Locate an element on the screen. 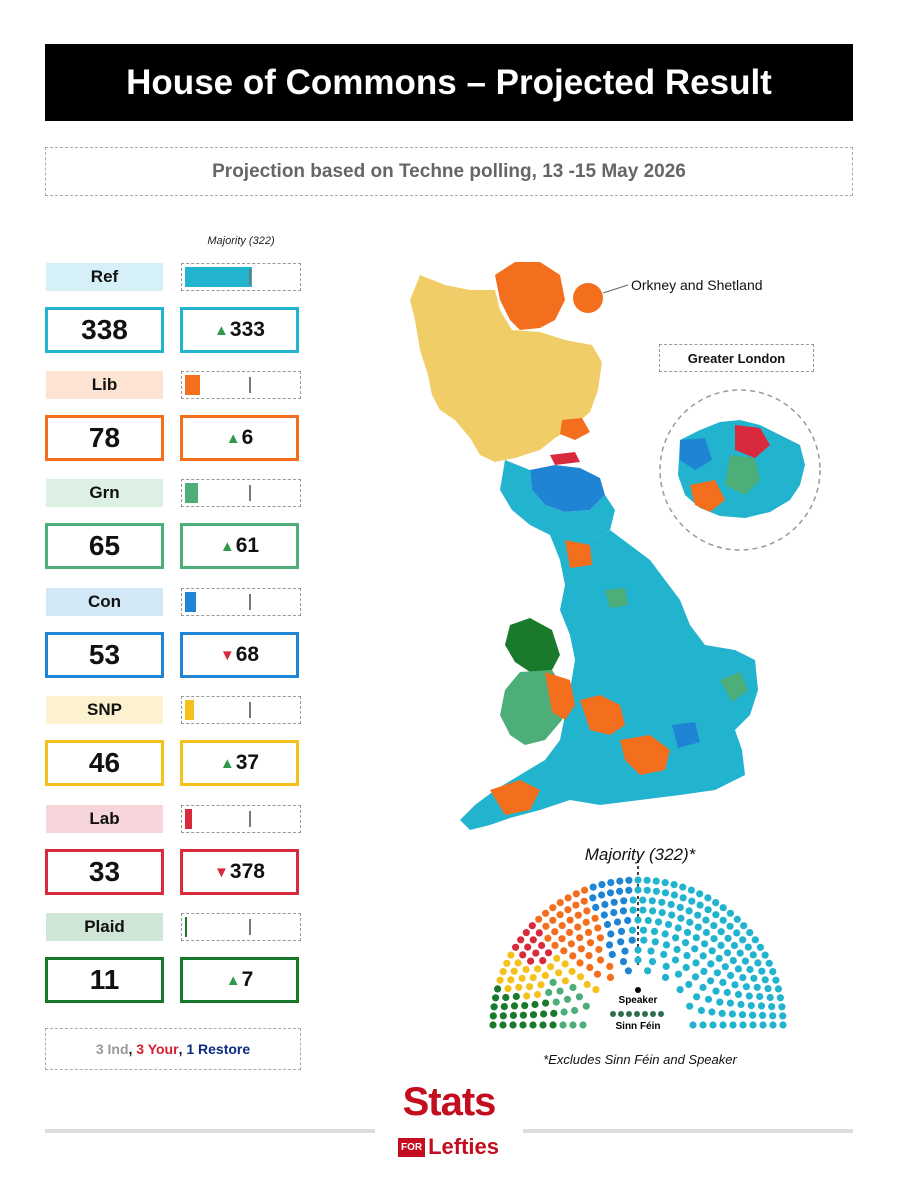 The width and height of the screenshot is (898, 1200). london-inset-lib is located at coordinates (707, 496).